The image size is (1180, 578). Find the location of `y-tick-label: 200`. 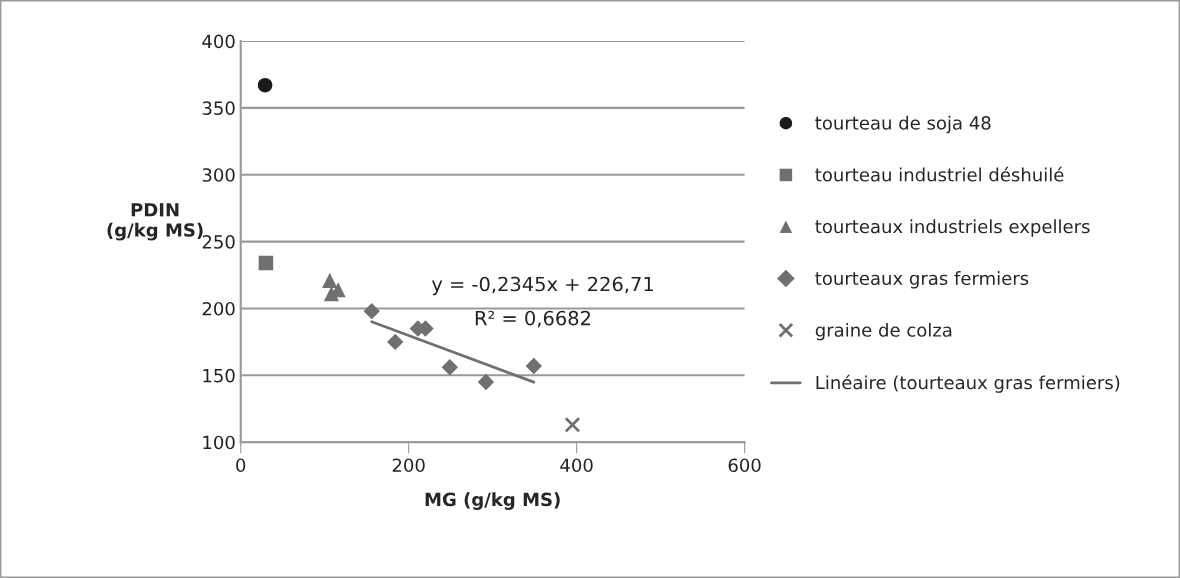

y-tick-label: 200 is located at coordinates (218, 308).